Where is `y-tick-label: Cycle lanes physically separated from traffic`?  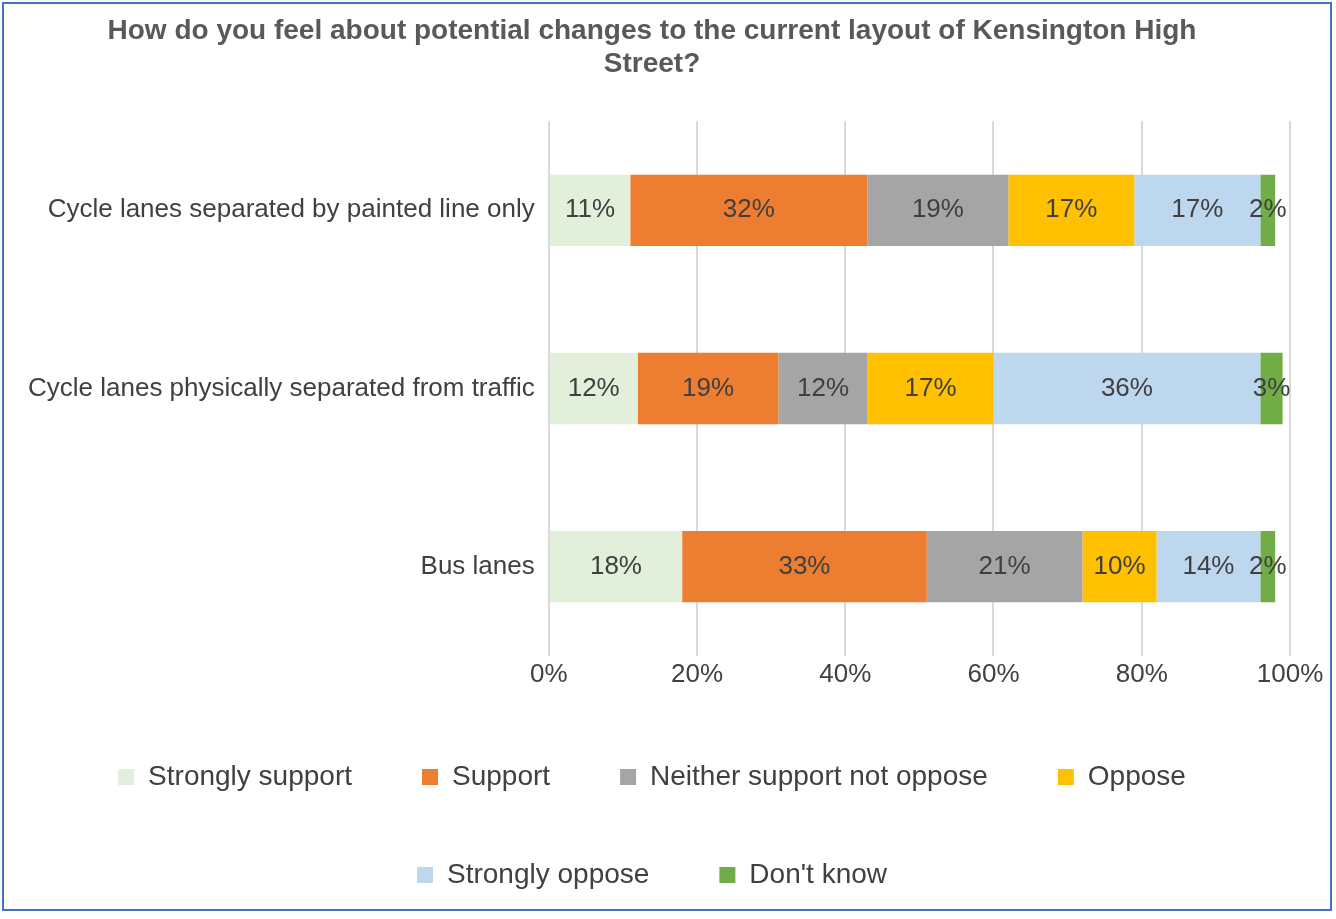 y-tick-label: Cycle lanes physically separated from traffic is located at coordinates (281, 386).